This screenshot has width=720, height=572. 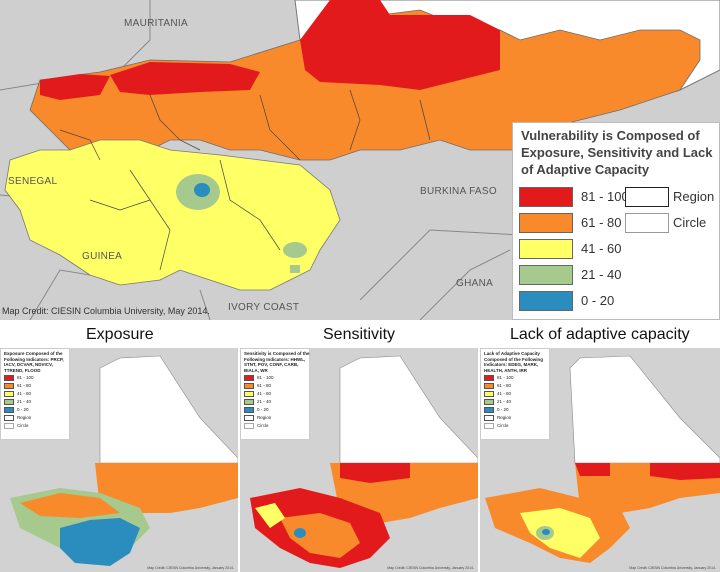 I want to click on sensitivity-lab-region: Region, so click(x=264, y=417).